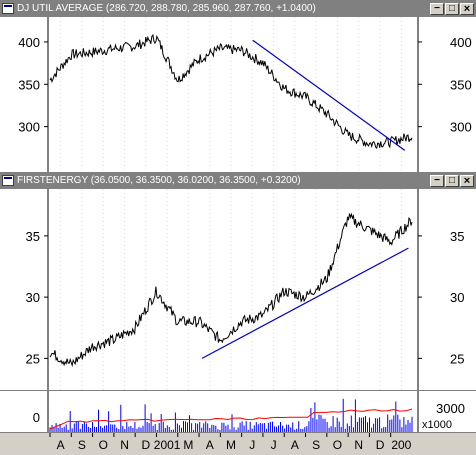 This screenshot has width=476, height=455. I want to click on util-y-tick-right: 350, so click(461, 84).